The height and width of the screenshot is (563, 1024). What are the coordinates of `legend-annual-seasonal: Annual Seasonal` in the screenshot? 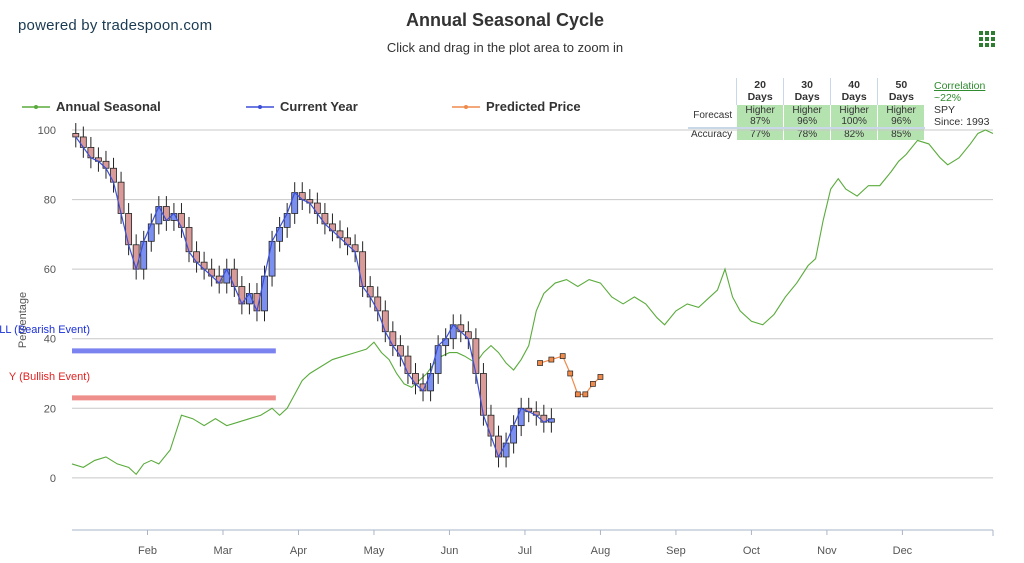 It's located at (91, 106).